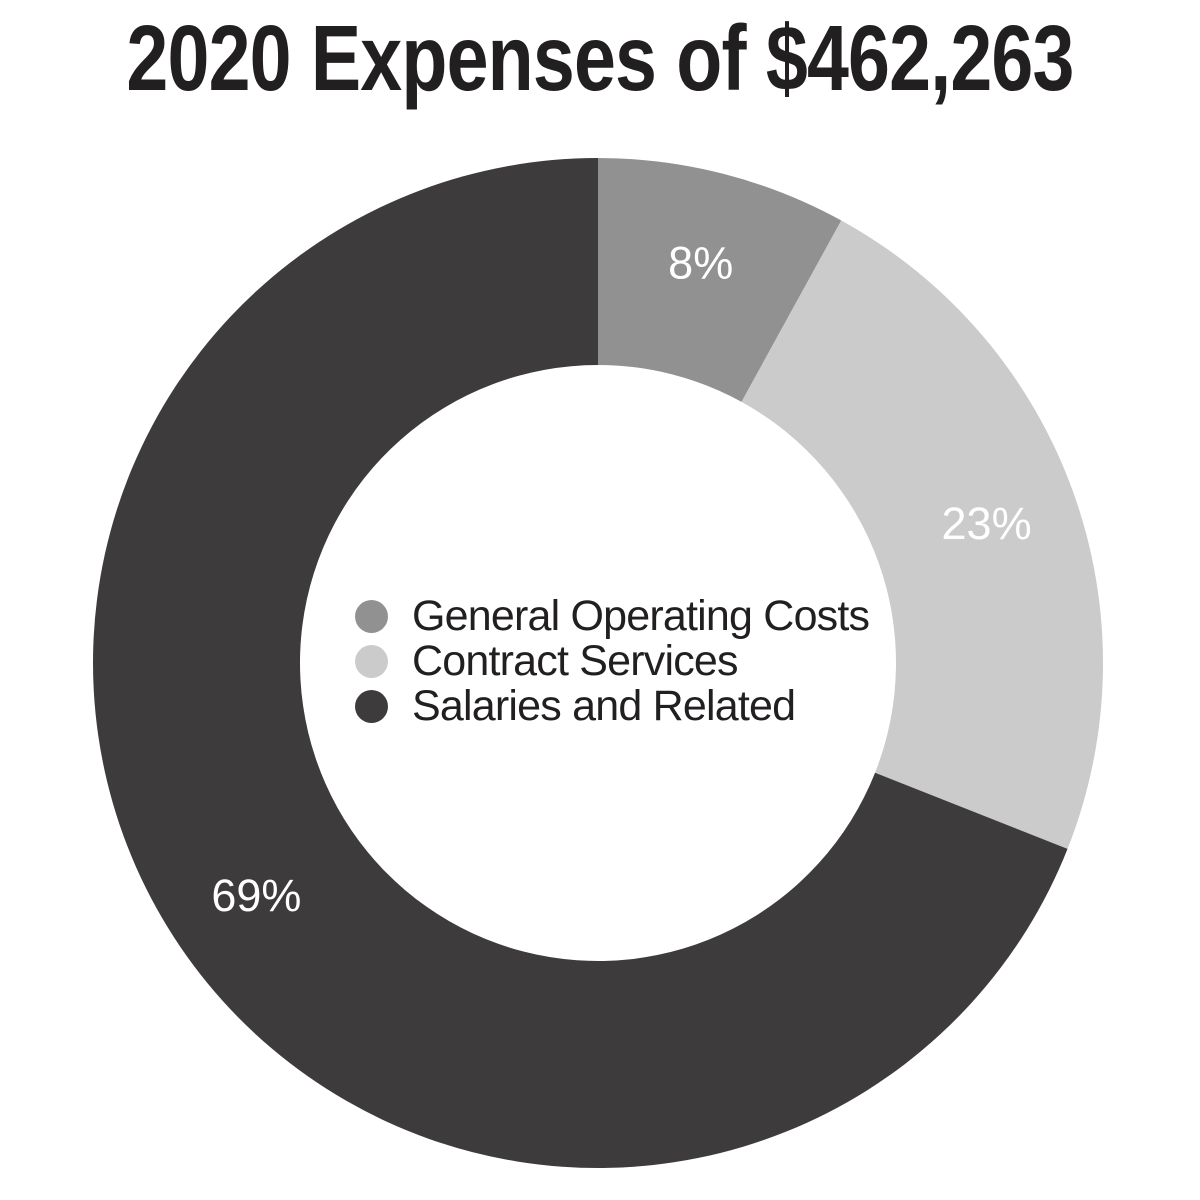  I want to click on legend-item-salaries-and-related: Salaries and Related, so click(612, 706).